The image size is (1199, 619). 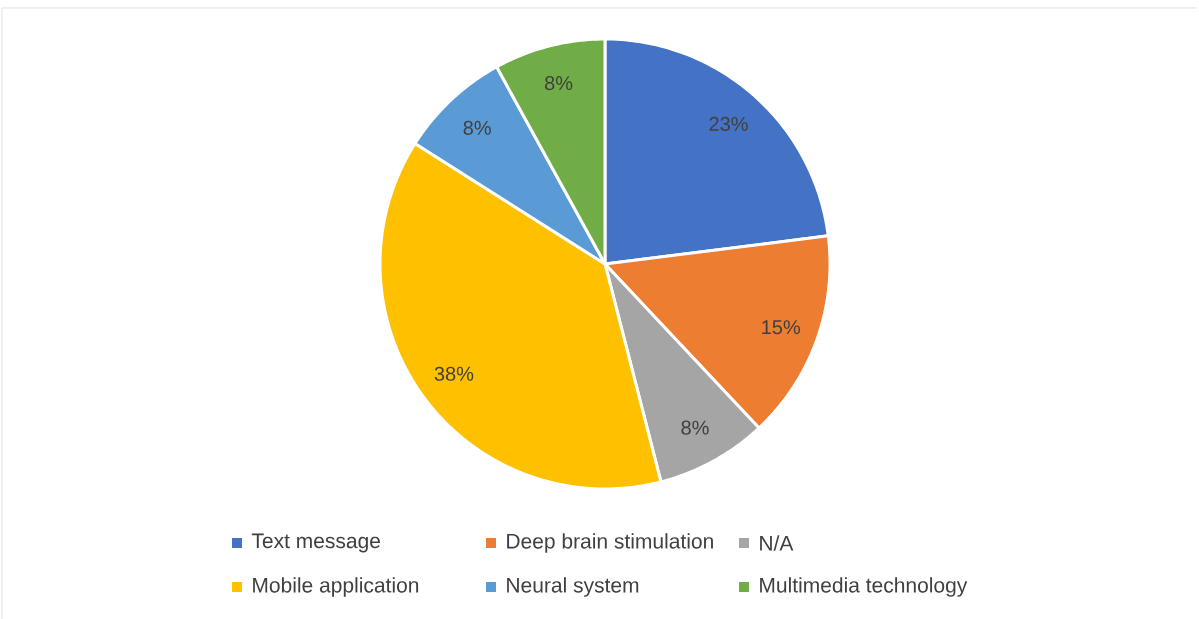 What do you see at coordinates (777, 543) in the screenshot?
I see `legend-label: N/A` at bounding box center [777, 543].